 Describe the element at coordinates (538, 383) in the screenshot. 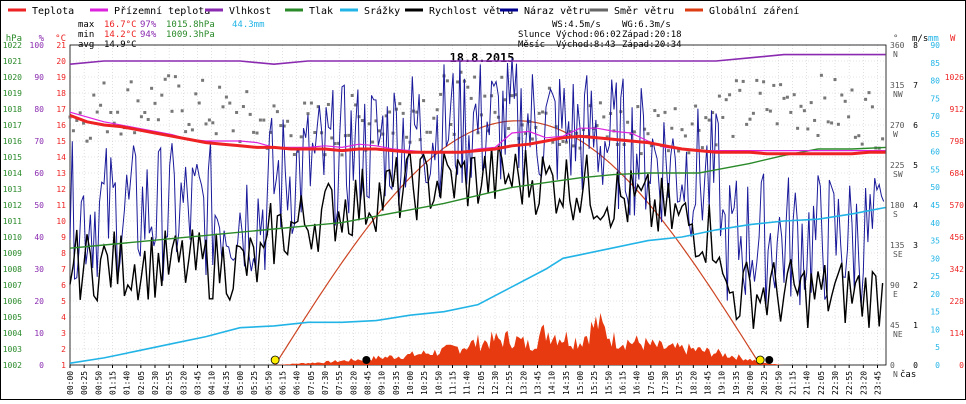

I see `x-tick-label: 13:45` at that location.